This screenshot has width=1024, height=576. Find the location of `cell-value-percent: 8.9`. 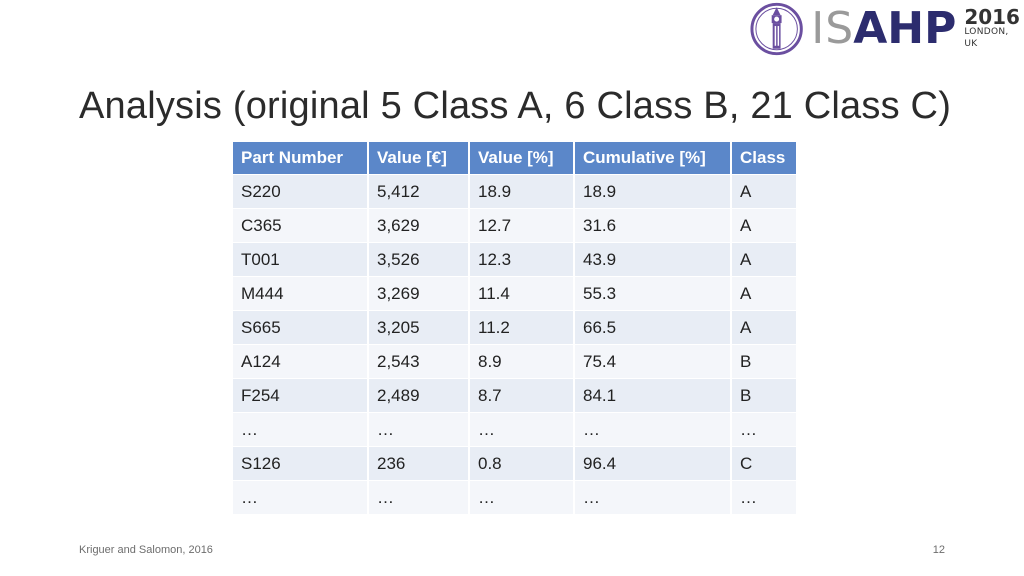

cell-value-percent: 8.9 is located at coordinates (522, 361).